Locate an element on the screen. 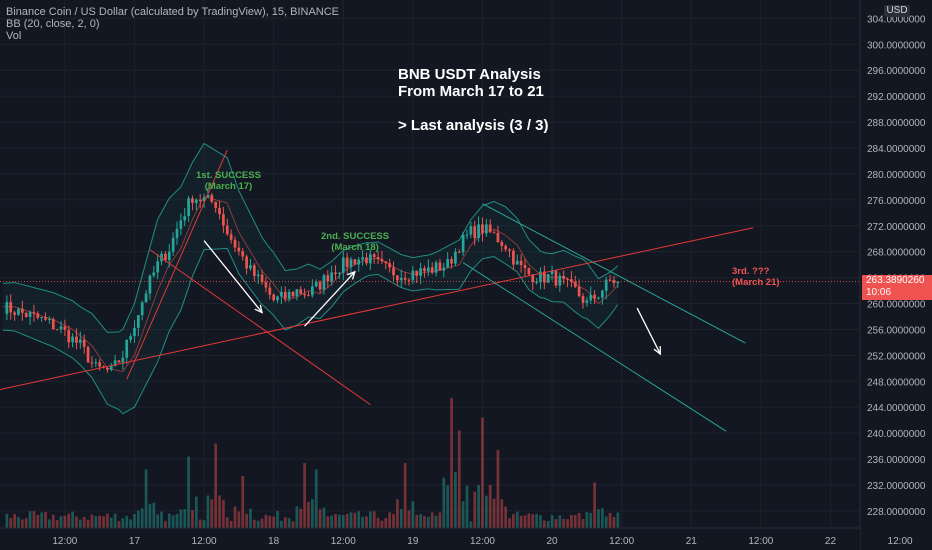  second-success-label: 2nd. SUCCESS is located at coordinates (355, 236).